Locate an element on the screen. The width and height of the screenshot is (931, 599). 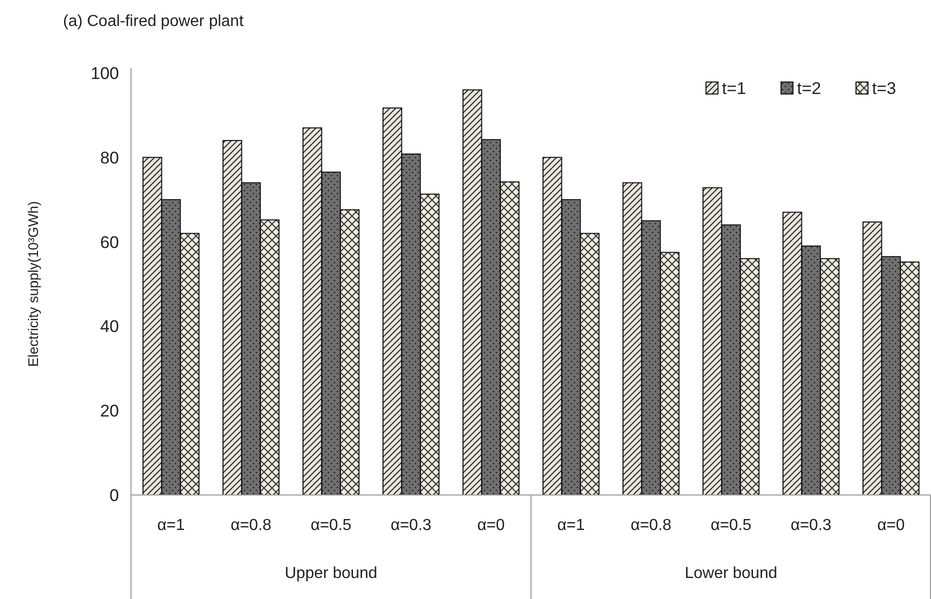
y-tick-label: 60 is located at coordinates (109, 242).